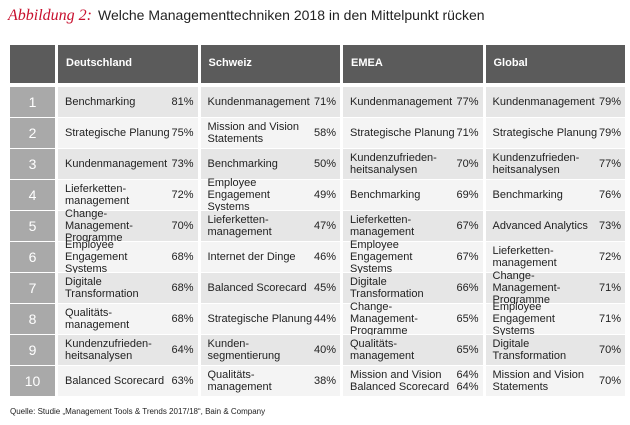  Describe the element at coordinates (324, 381) in the screenshot. I see `cell-value: 38%` at that location.